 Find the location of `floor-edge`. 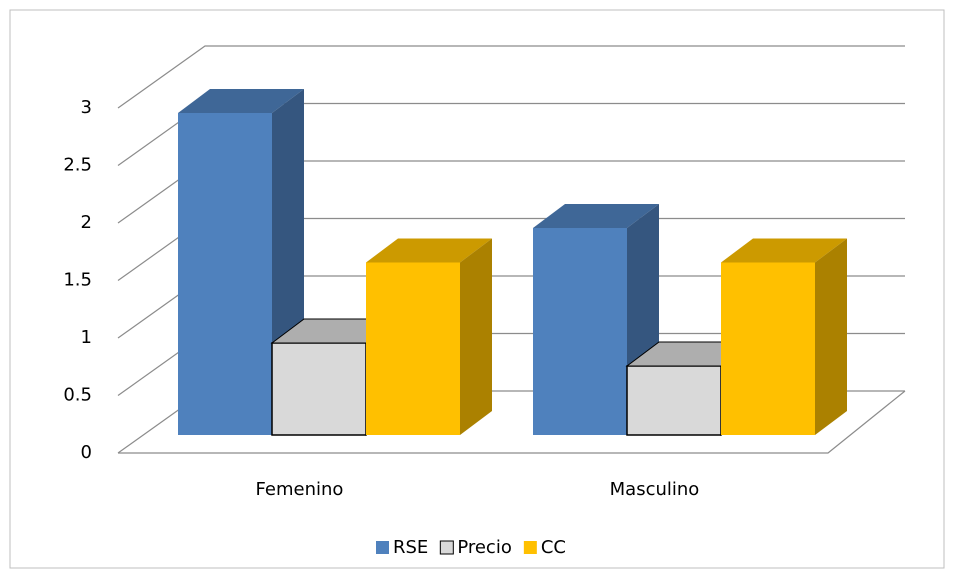

floor-edge is located at coordinates (512, 422).